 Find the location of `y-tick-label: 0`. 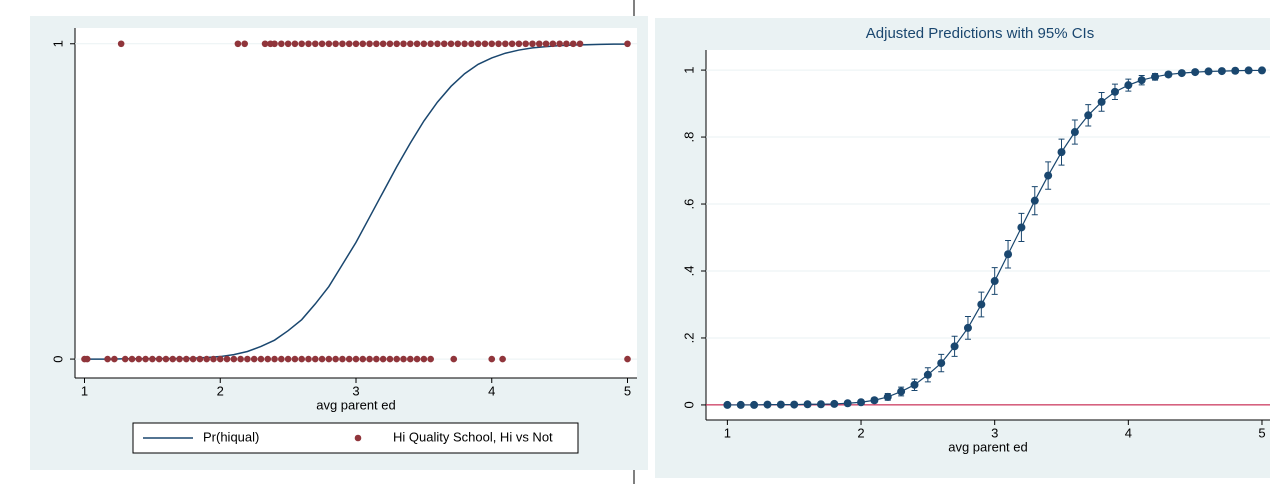

y-tick-label: 0 is located at coordinates (57, 358).